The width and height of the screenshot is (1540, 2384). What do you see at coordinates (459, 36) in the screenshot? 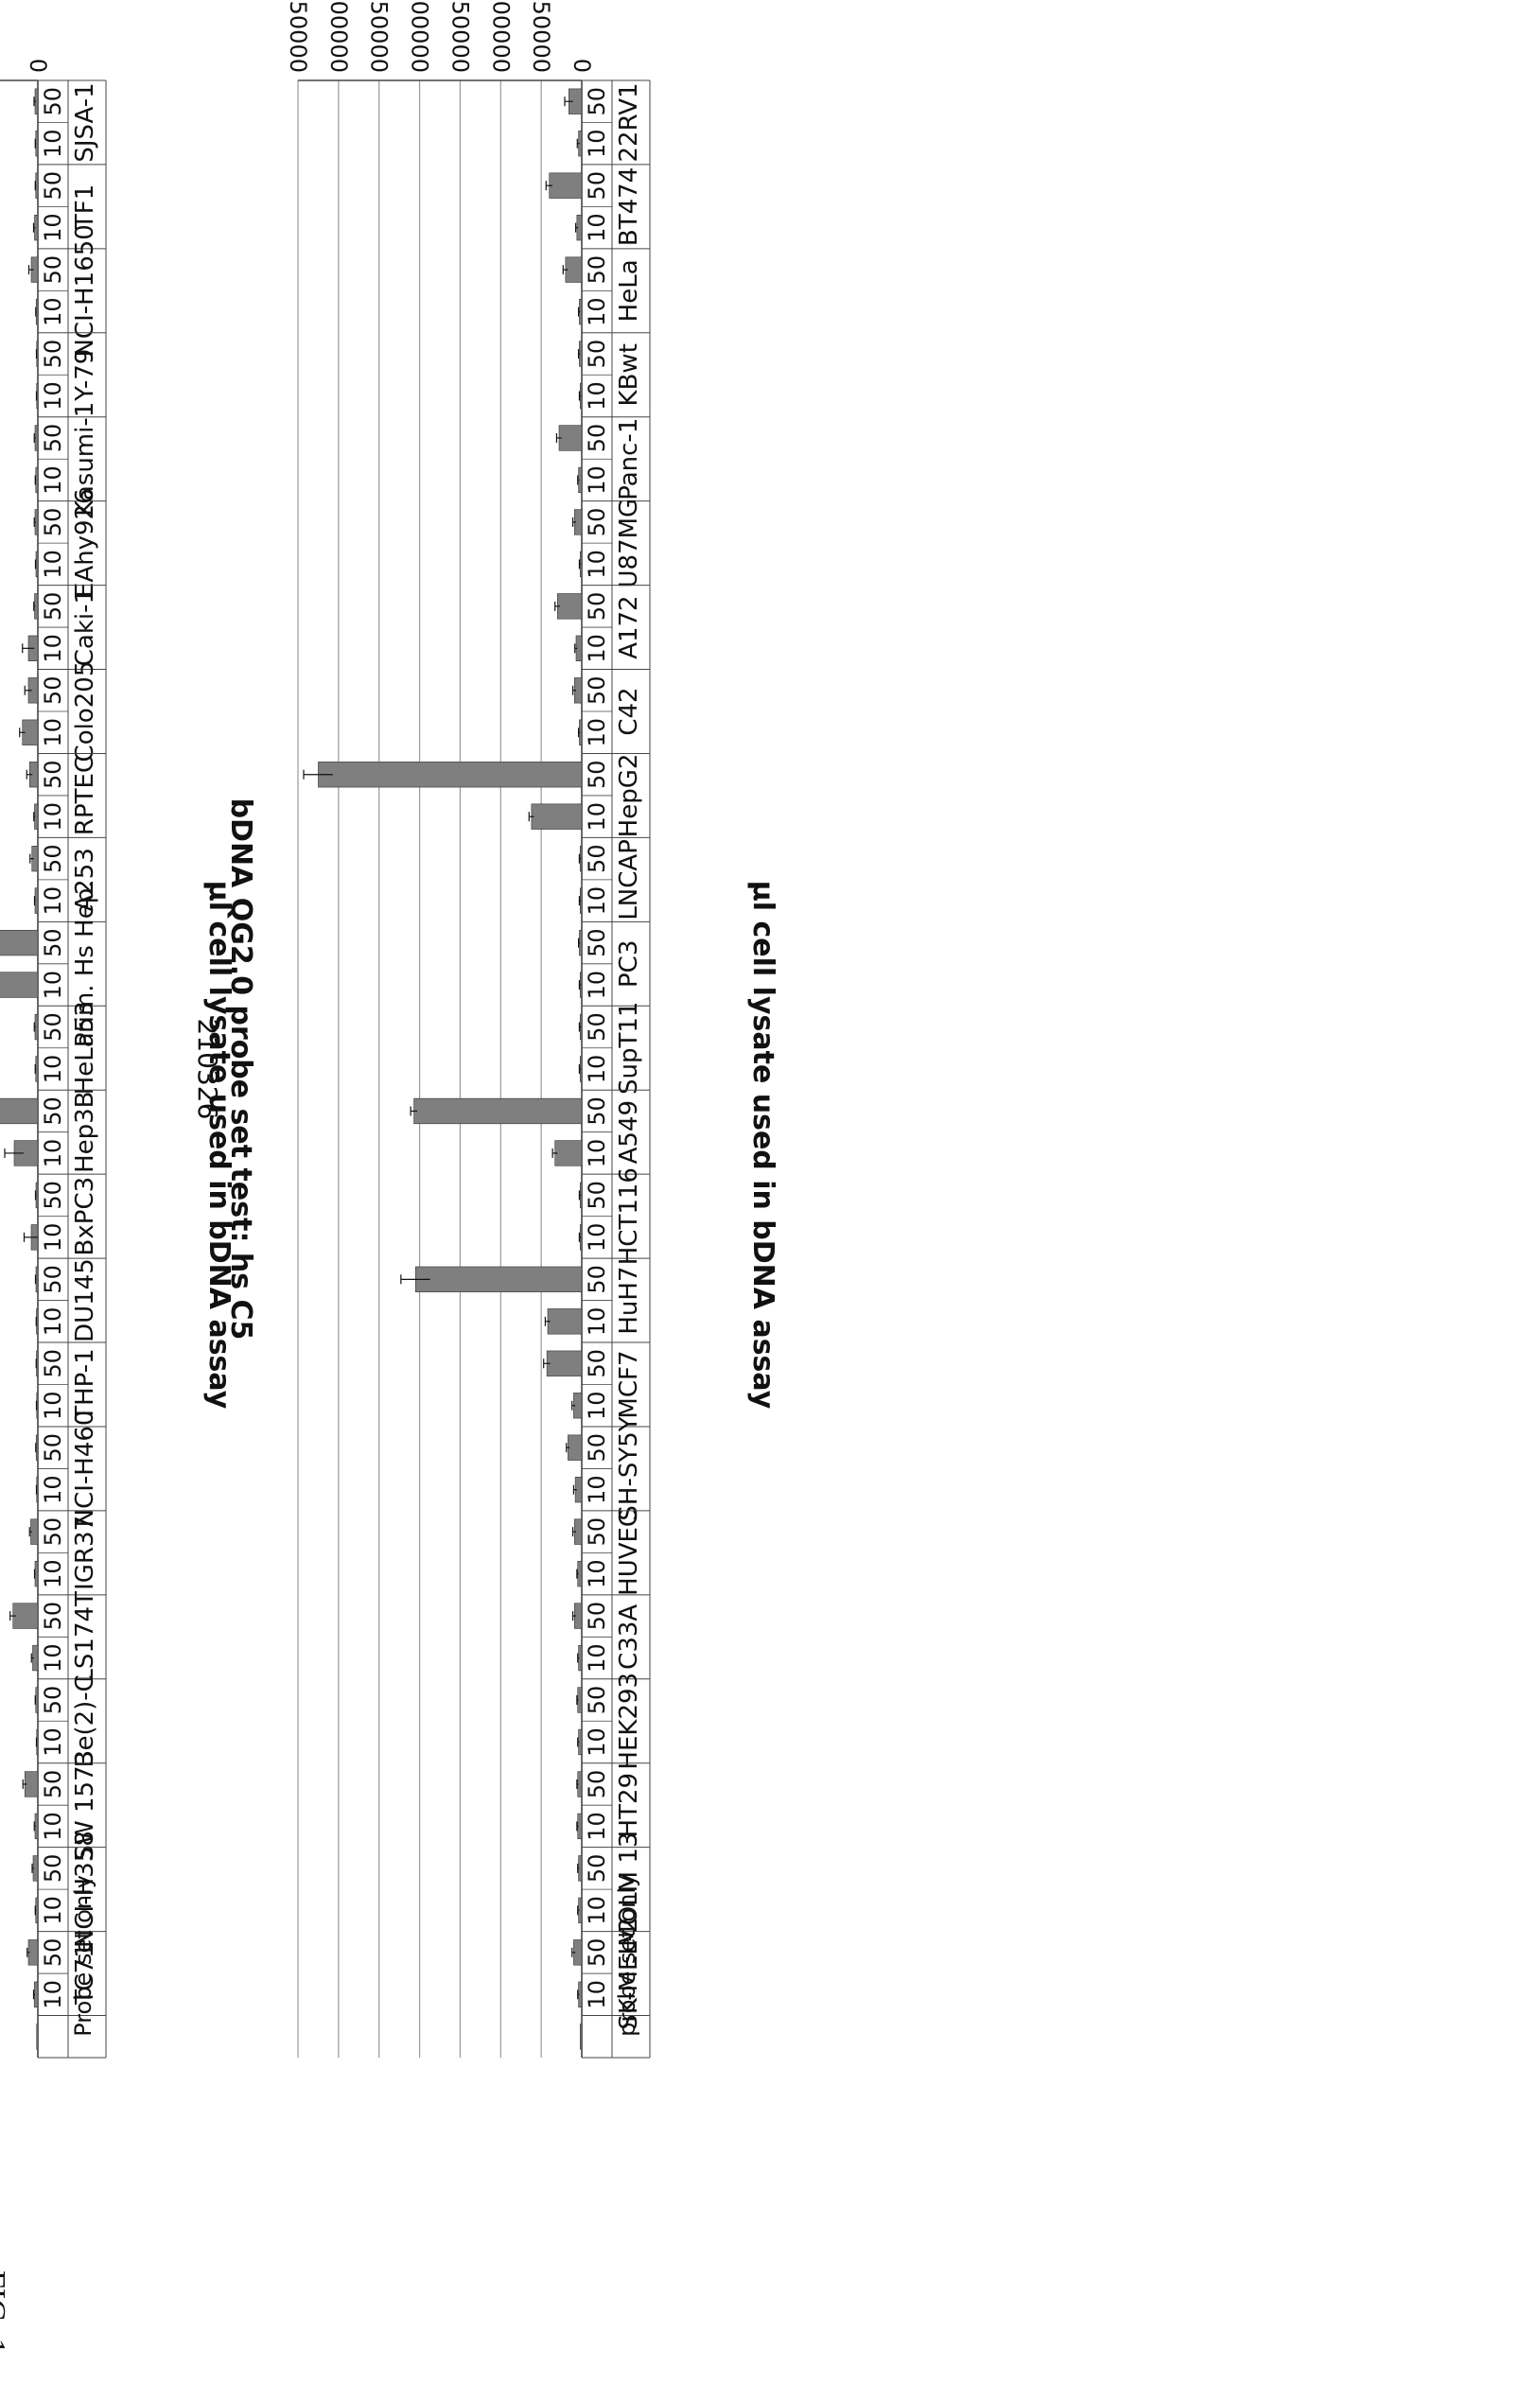
I see `y-tick-label: 150000` at bounding box center [459, 36].